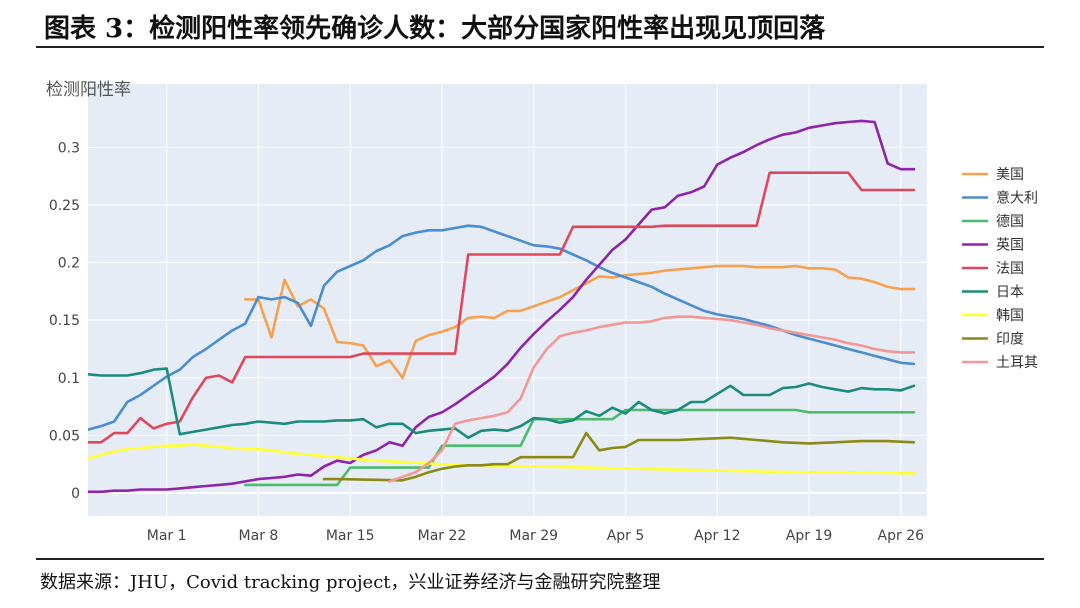 The width and height of the screenshot is (1080, 608). What do you see at coordinates (533, 536) in the screenshot?
I see `x-tick-label: Mar 29` at bounding box center [533, 536].